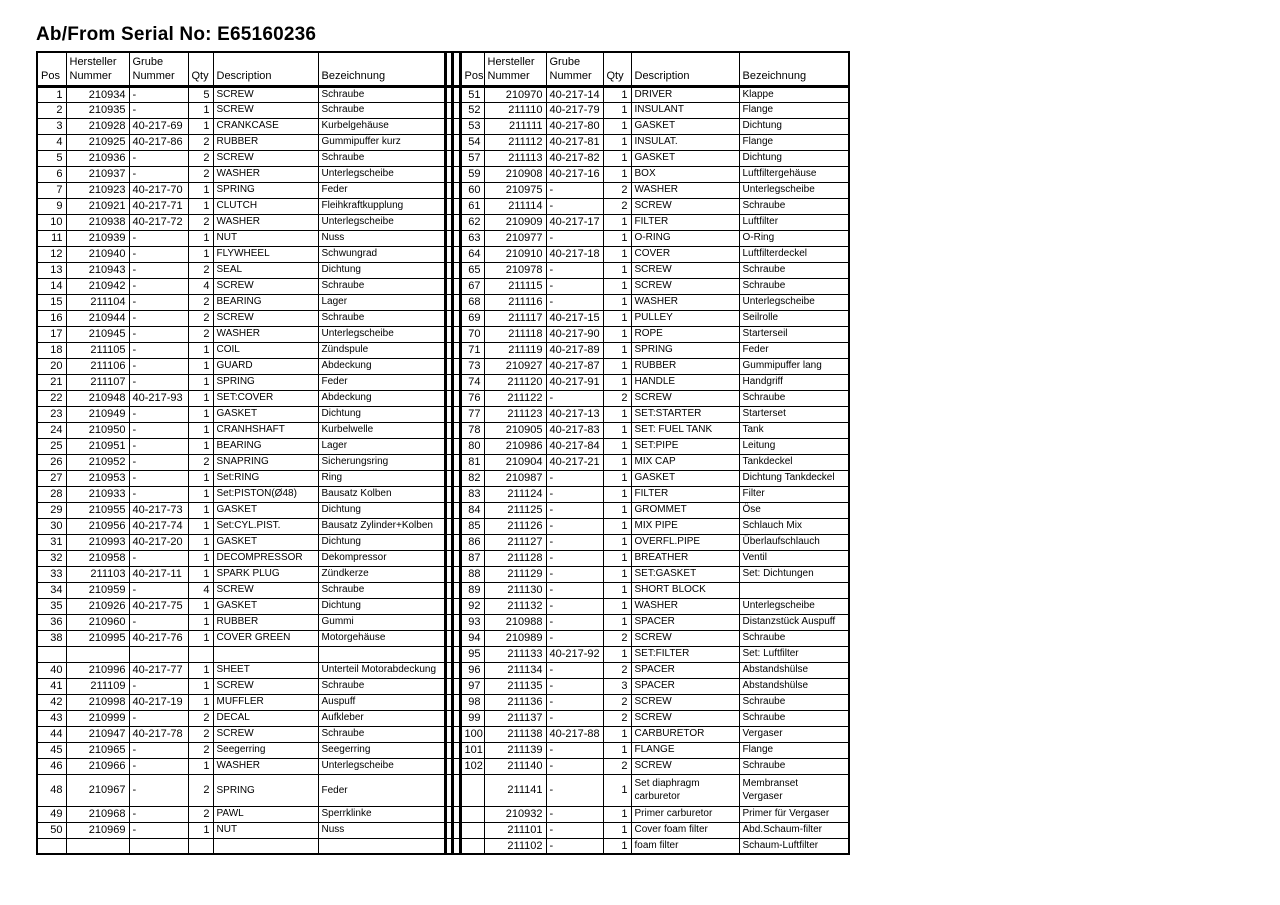 The height and width of the screenshot is (905, 1280). What do you see at coordinates (472, 558) in the screenshot?
I see `cell-pos: 87` at bounding box center [472, 558].